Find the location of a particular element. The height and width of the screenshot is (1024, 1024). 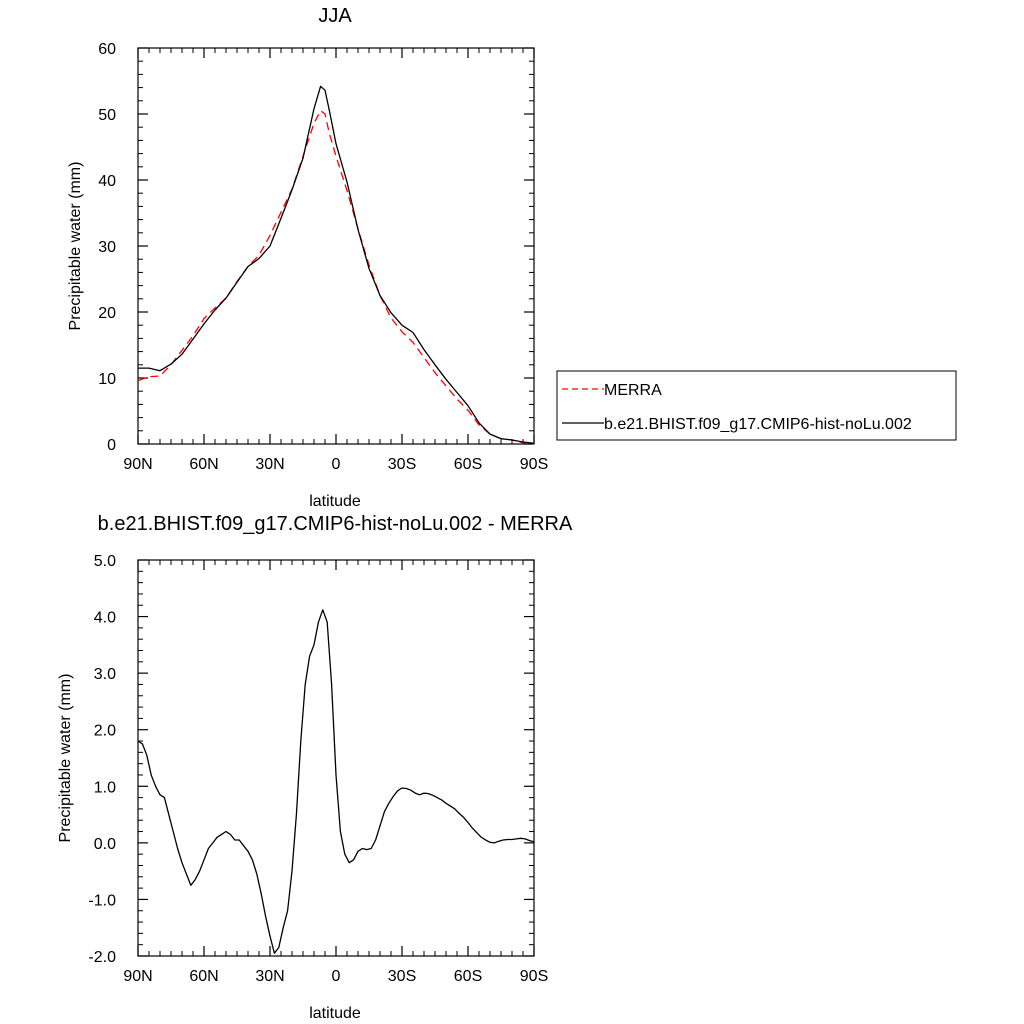

y-tick-label: 30 is located at coordinates (107, 247).